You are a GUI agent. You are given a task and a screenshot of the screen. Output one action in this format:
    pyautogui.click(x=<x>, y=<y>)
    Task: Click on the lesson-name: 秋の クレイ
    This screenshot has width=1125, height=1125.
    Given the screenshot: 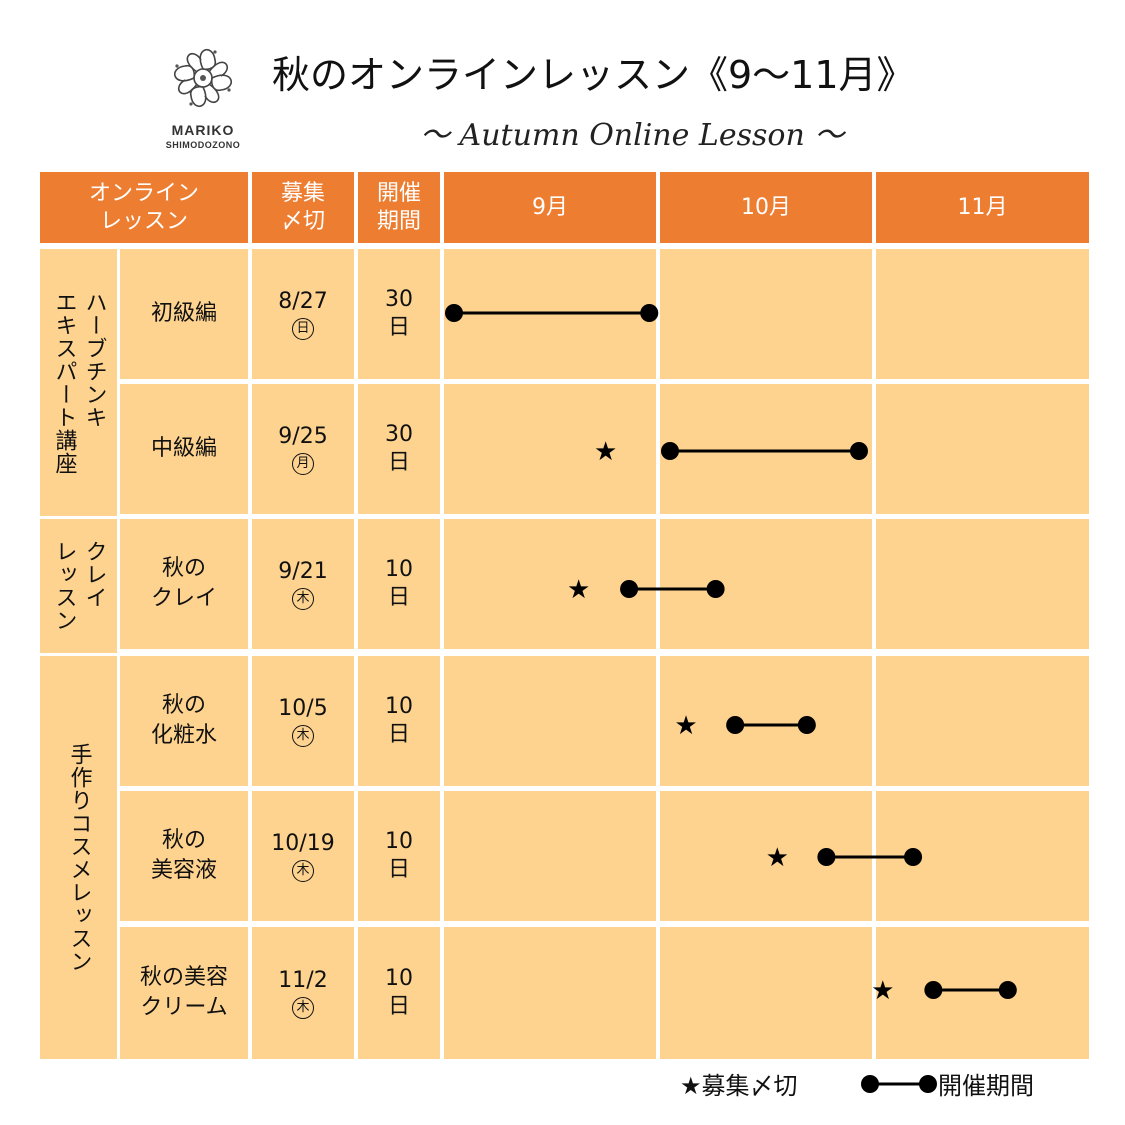 What is the action you would take?
    pyautogui.click(x=184, y=584)
    